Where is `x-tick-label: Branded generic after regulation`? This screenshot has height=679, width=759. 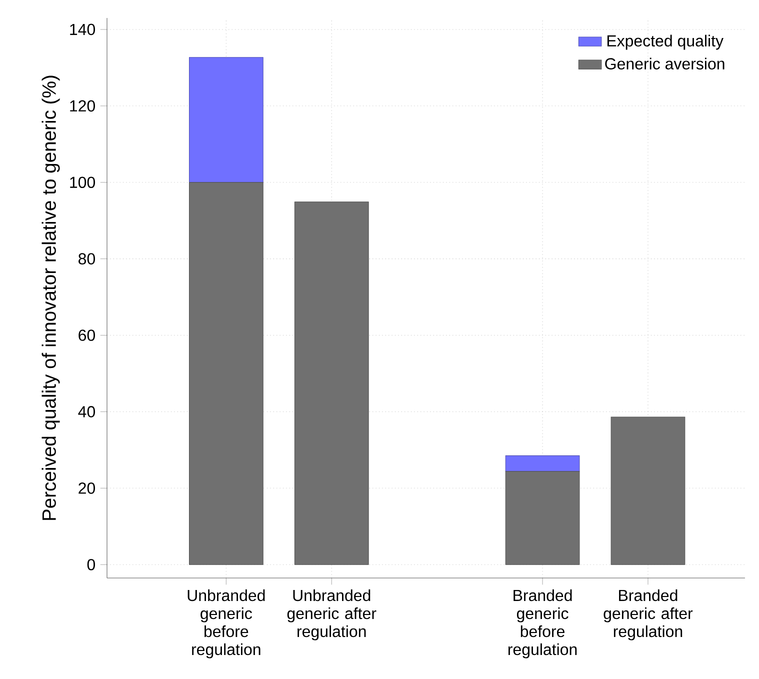
x-tick-label: Branded generic after regulation is located at coordinates (648, 614).